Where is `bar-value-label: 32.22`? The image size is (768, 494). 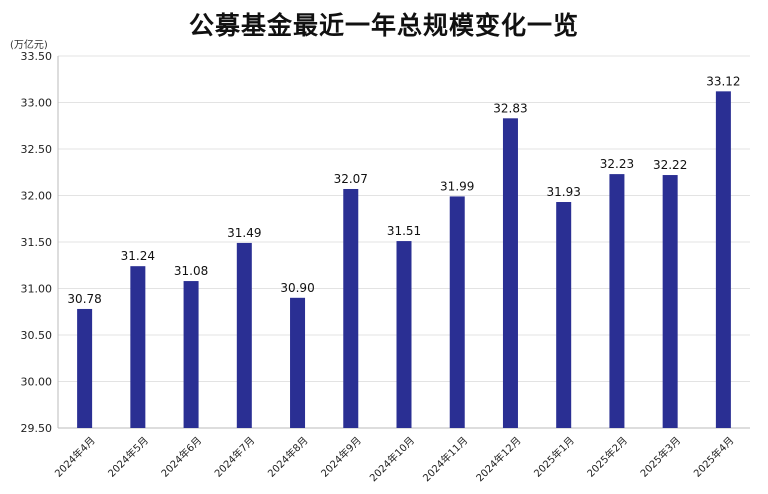
bar-value-label: 32.22 is located at coordinates (670, 165).